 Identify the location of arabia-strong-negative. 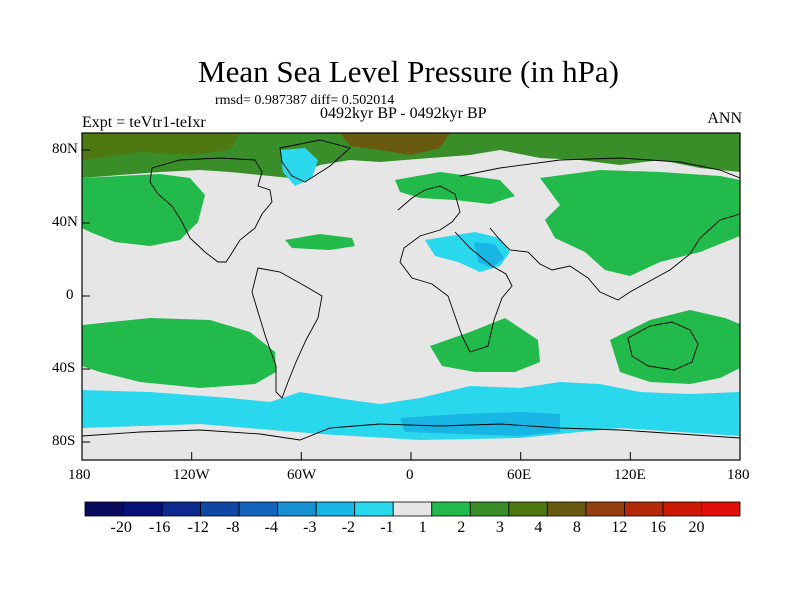
(489, 255).